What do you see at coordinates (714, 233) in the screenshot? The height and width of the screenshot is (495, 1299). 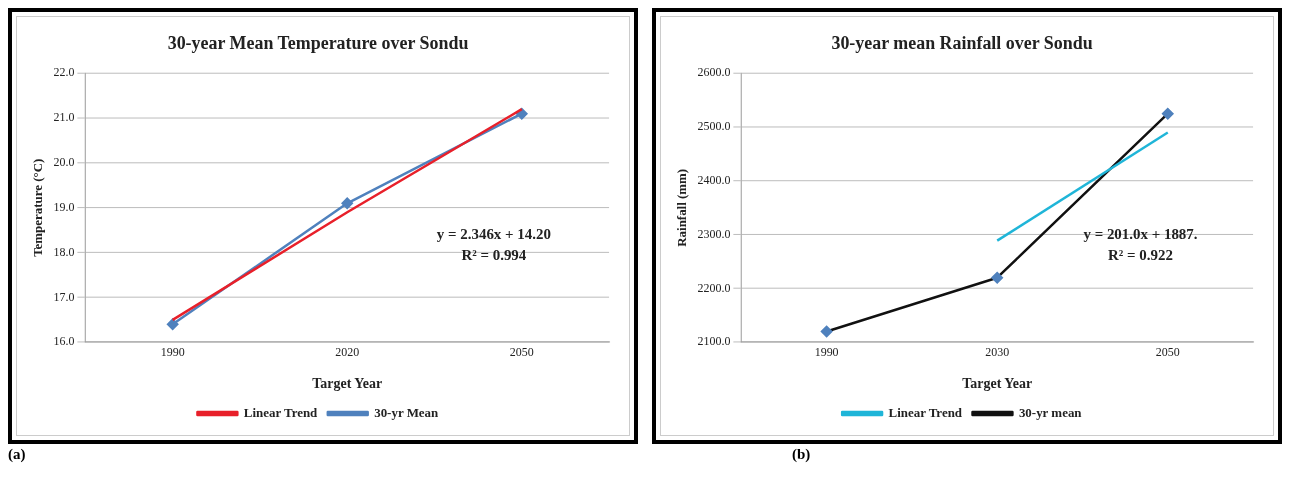 I see `y-tick-label: 2300.0` at bounding box center [714, 233].